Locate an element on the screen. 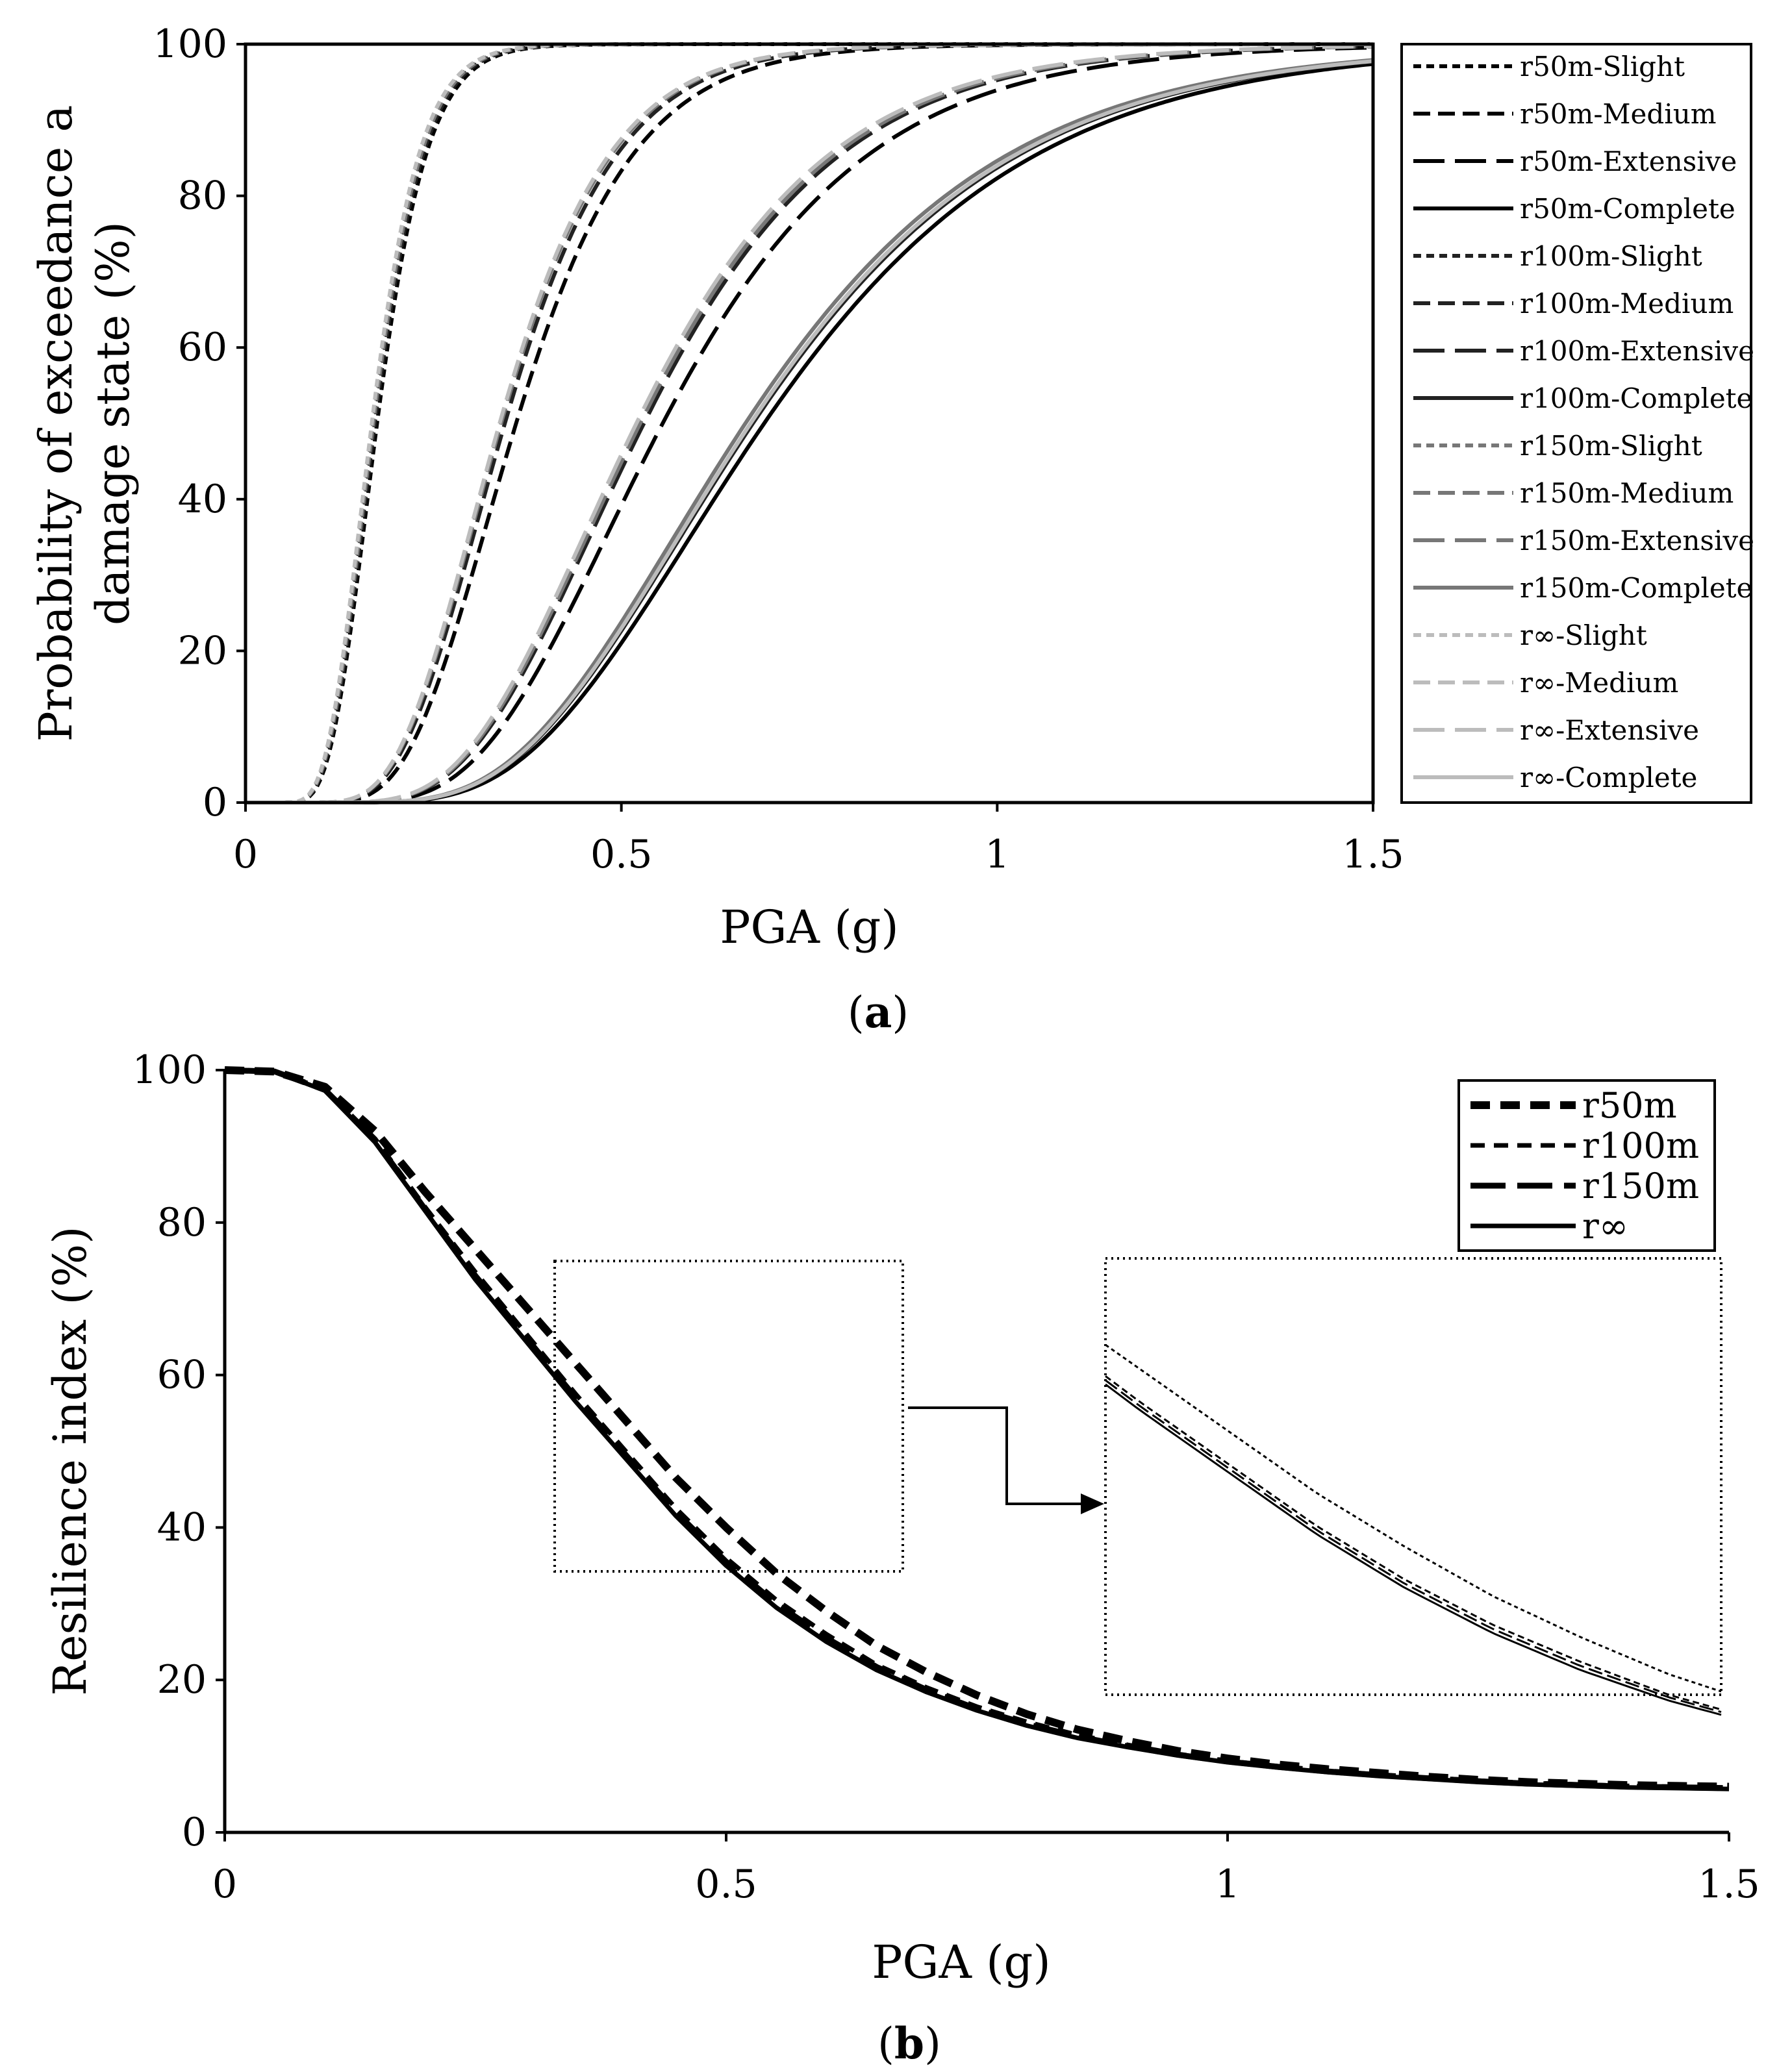 The image size is (1779, 2072). a-x-axis-label: PGA (g) is located at coordinates (809, 927).